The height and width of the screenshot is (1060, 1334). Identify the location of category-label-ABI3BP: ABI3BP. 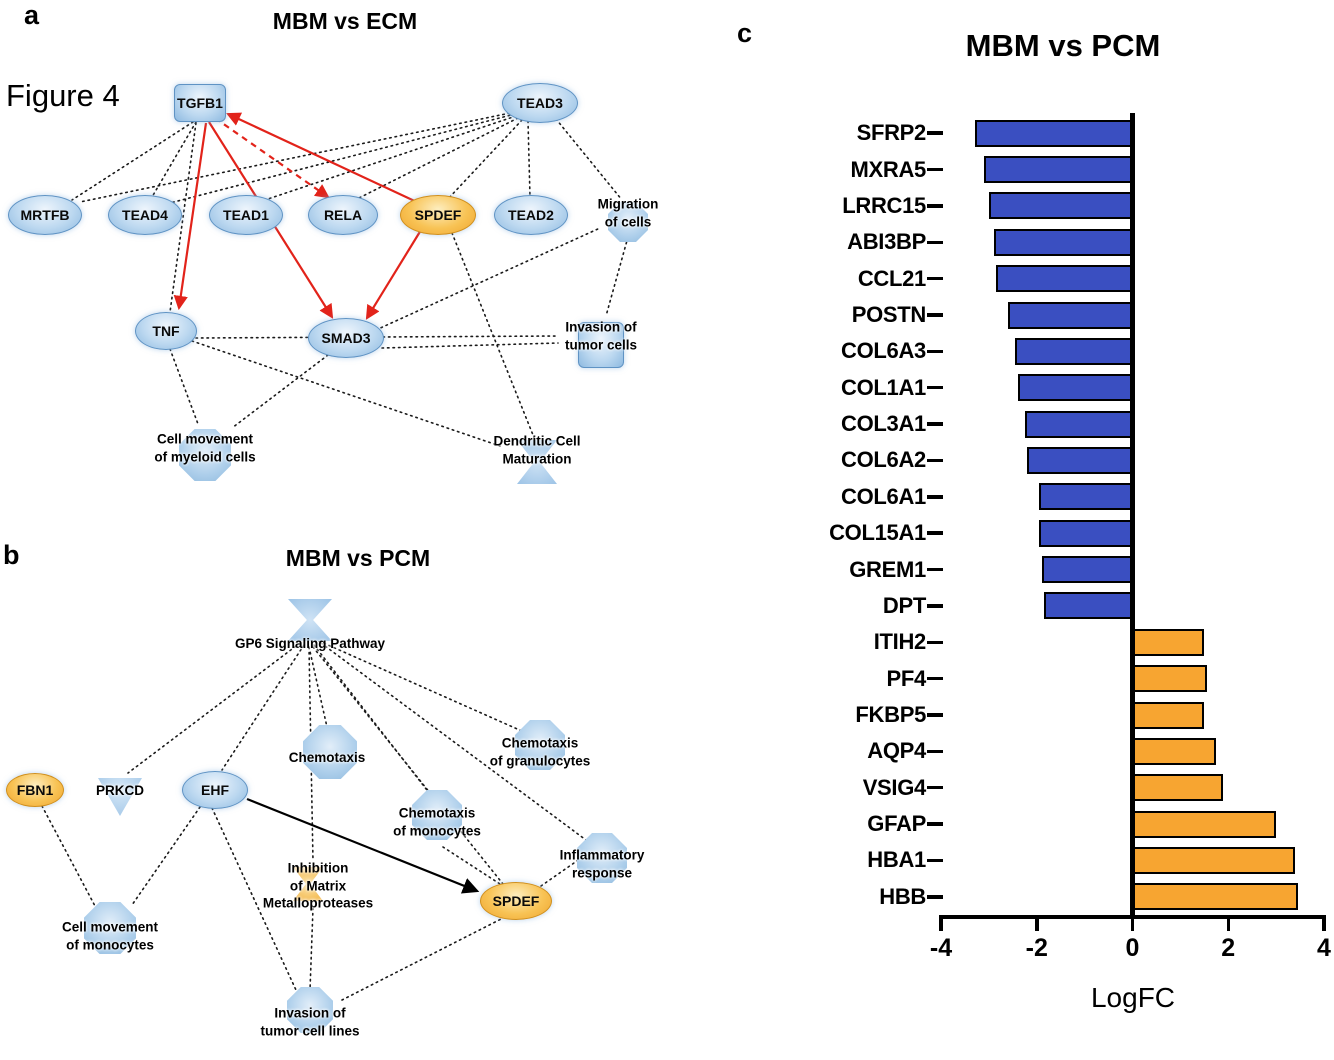
(886, 242).